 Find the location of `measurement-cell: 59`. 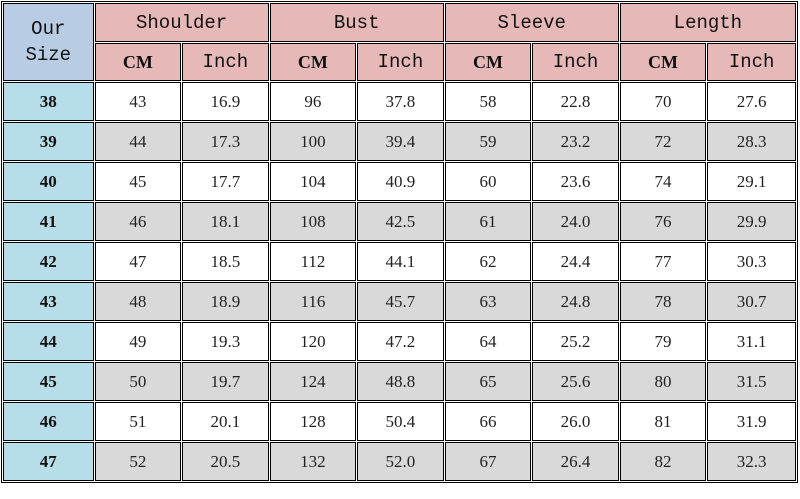

measurement-cell: 59 is located at coordinates (488, 141).